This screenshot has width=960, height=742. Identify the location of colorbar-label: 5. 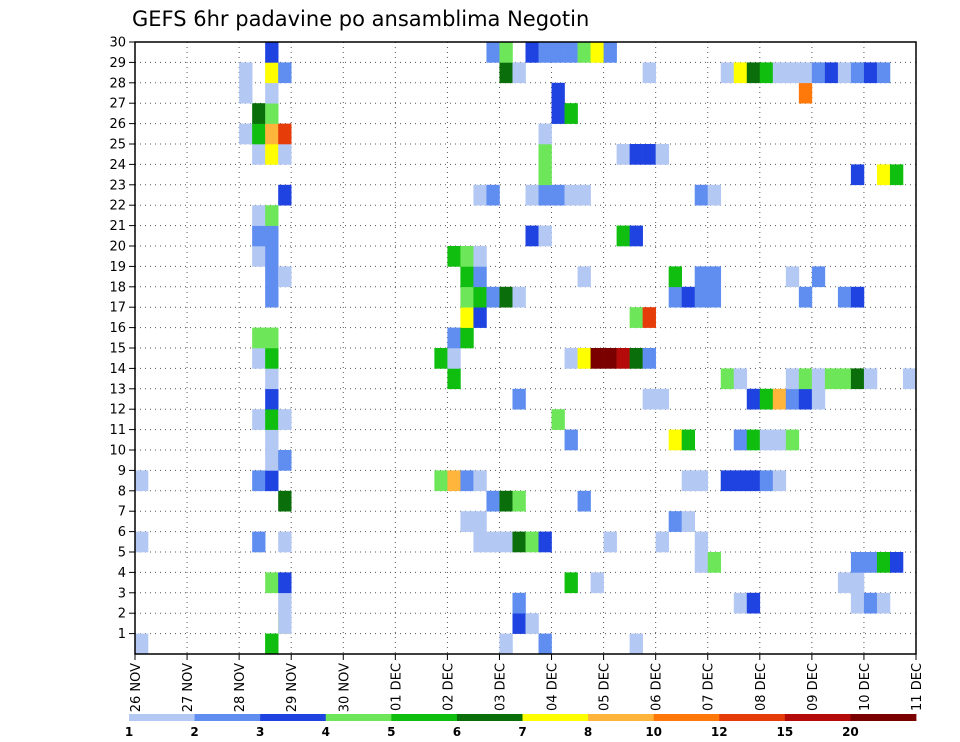
(391, 732).